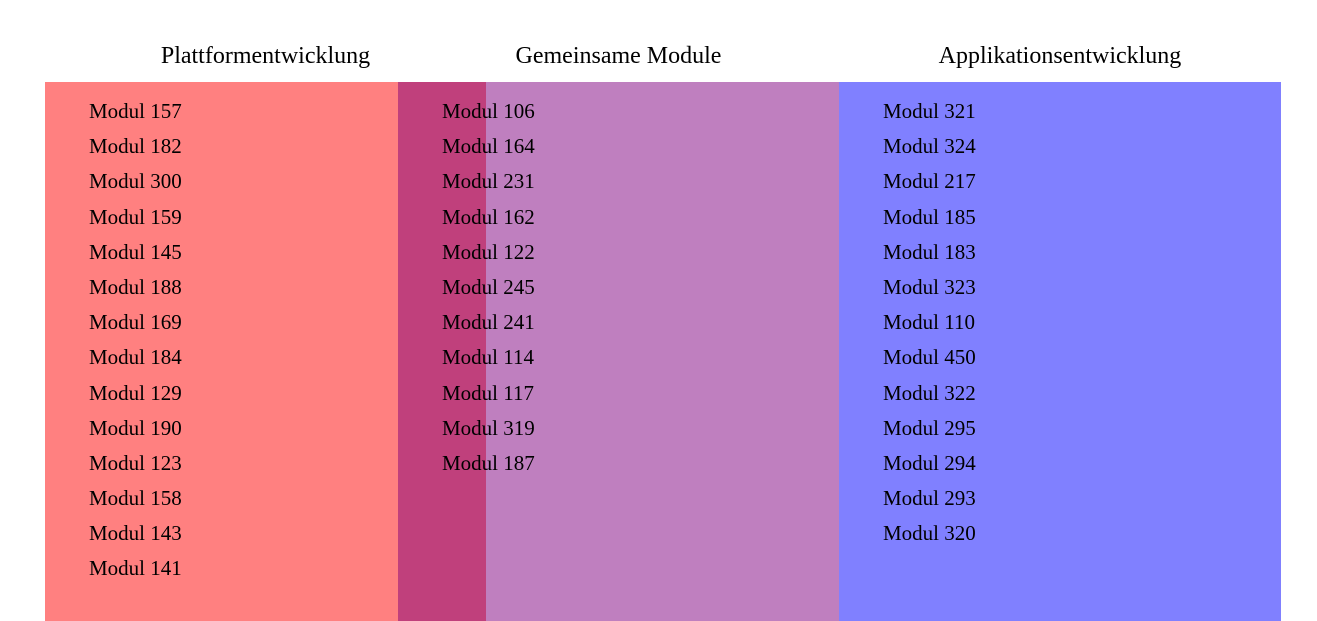  What do you see at coordinates (265, 56) in the screenshot?
I see `platform-heading: Plattformentwicklung` at bounding box center [265, 56].